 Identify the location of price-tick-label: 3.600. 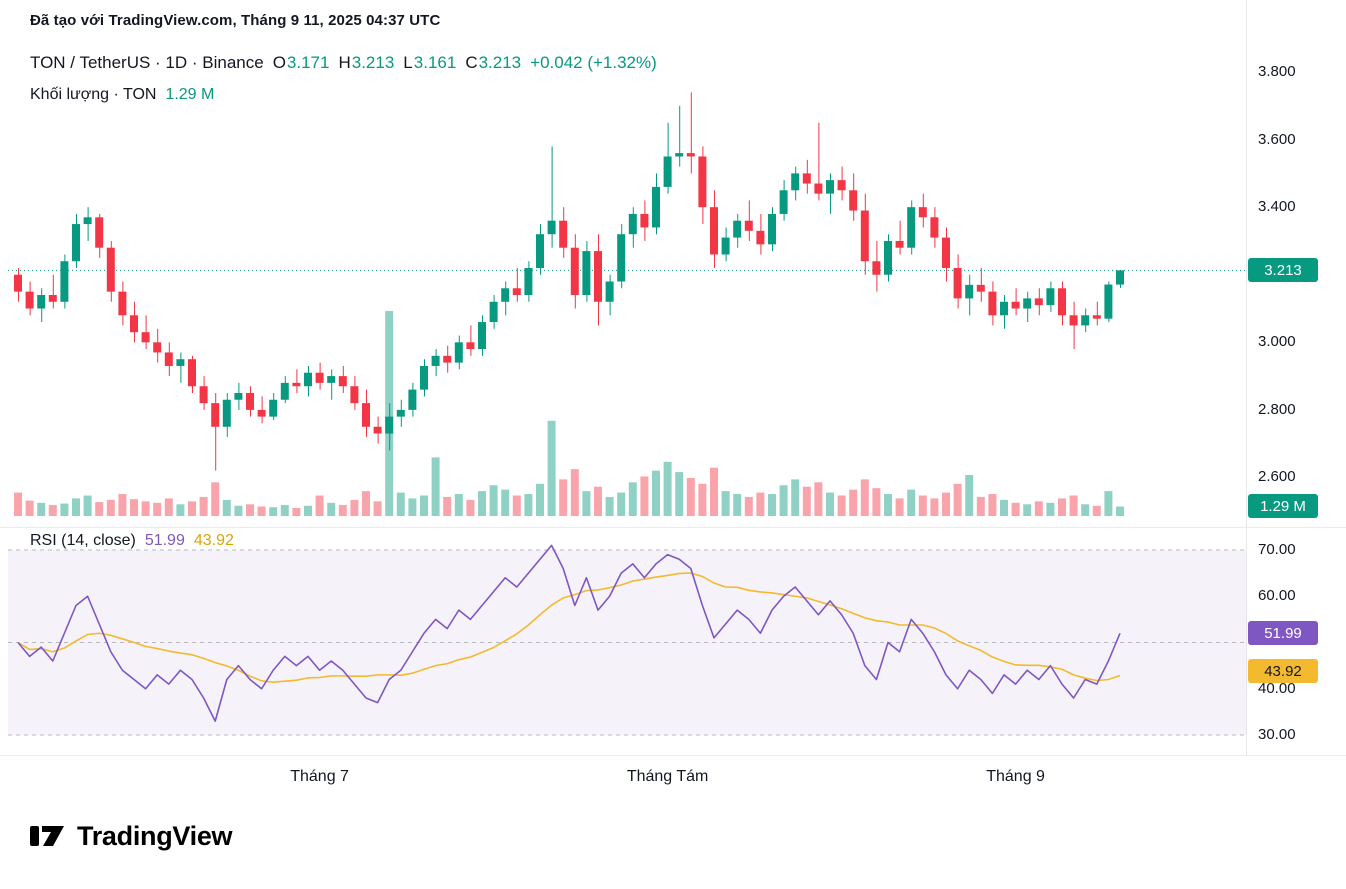
(1277, 139).